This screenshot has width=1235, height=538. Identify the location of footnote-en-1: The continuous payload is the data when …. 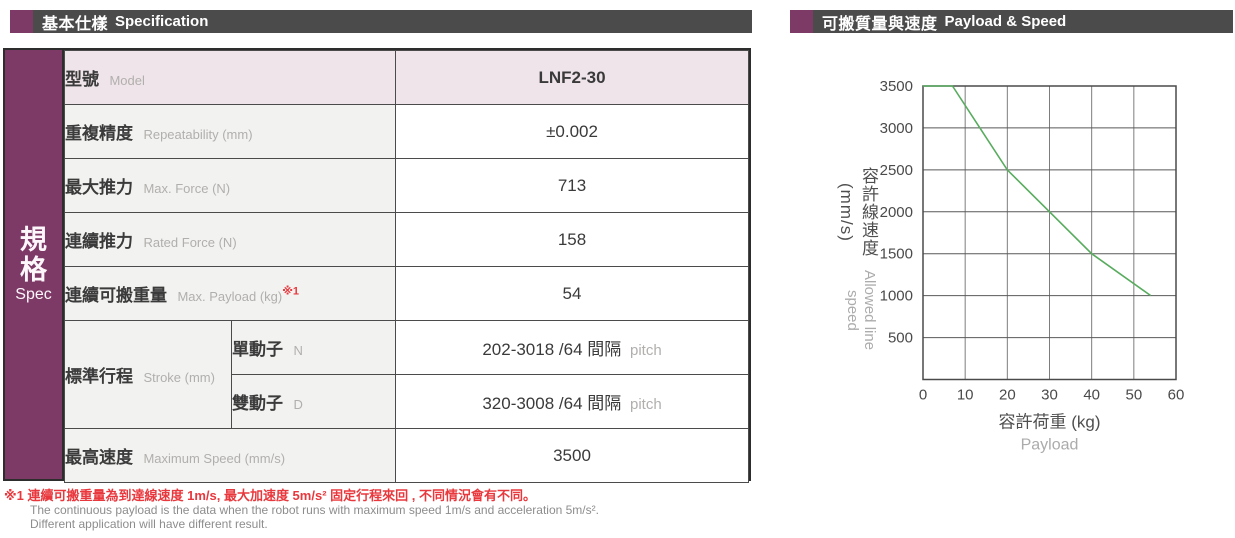
(314, 510).